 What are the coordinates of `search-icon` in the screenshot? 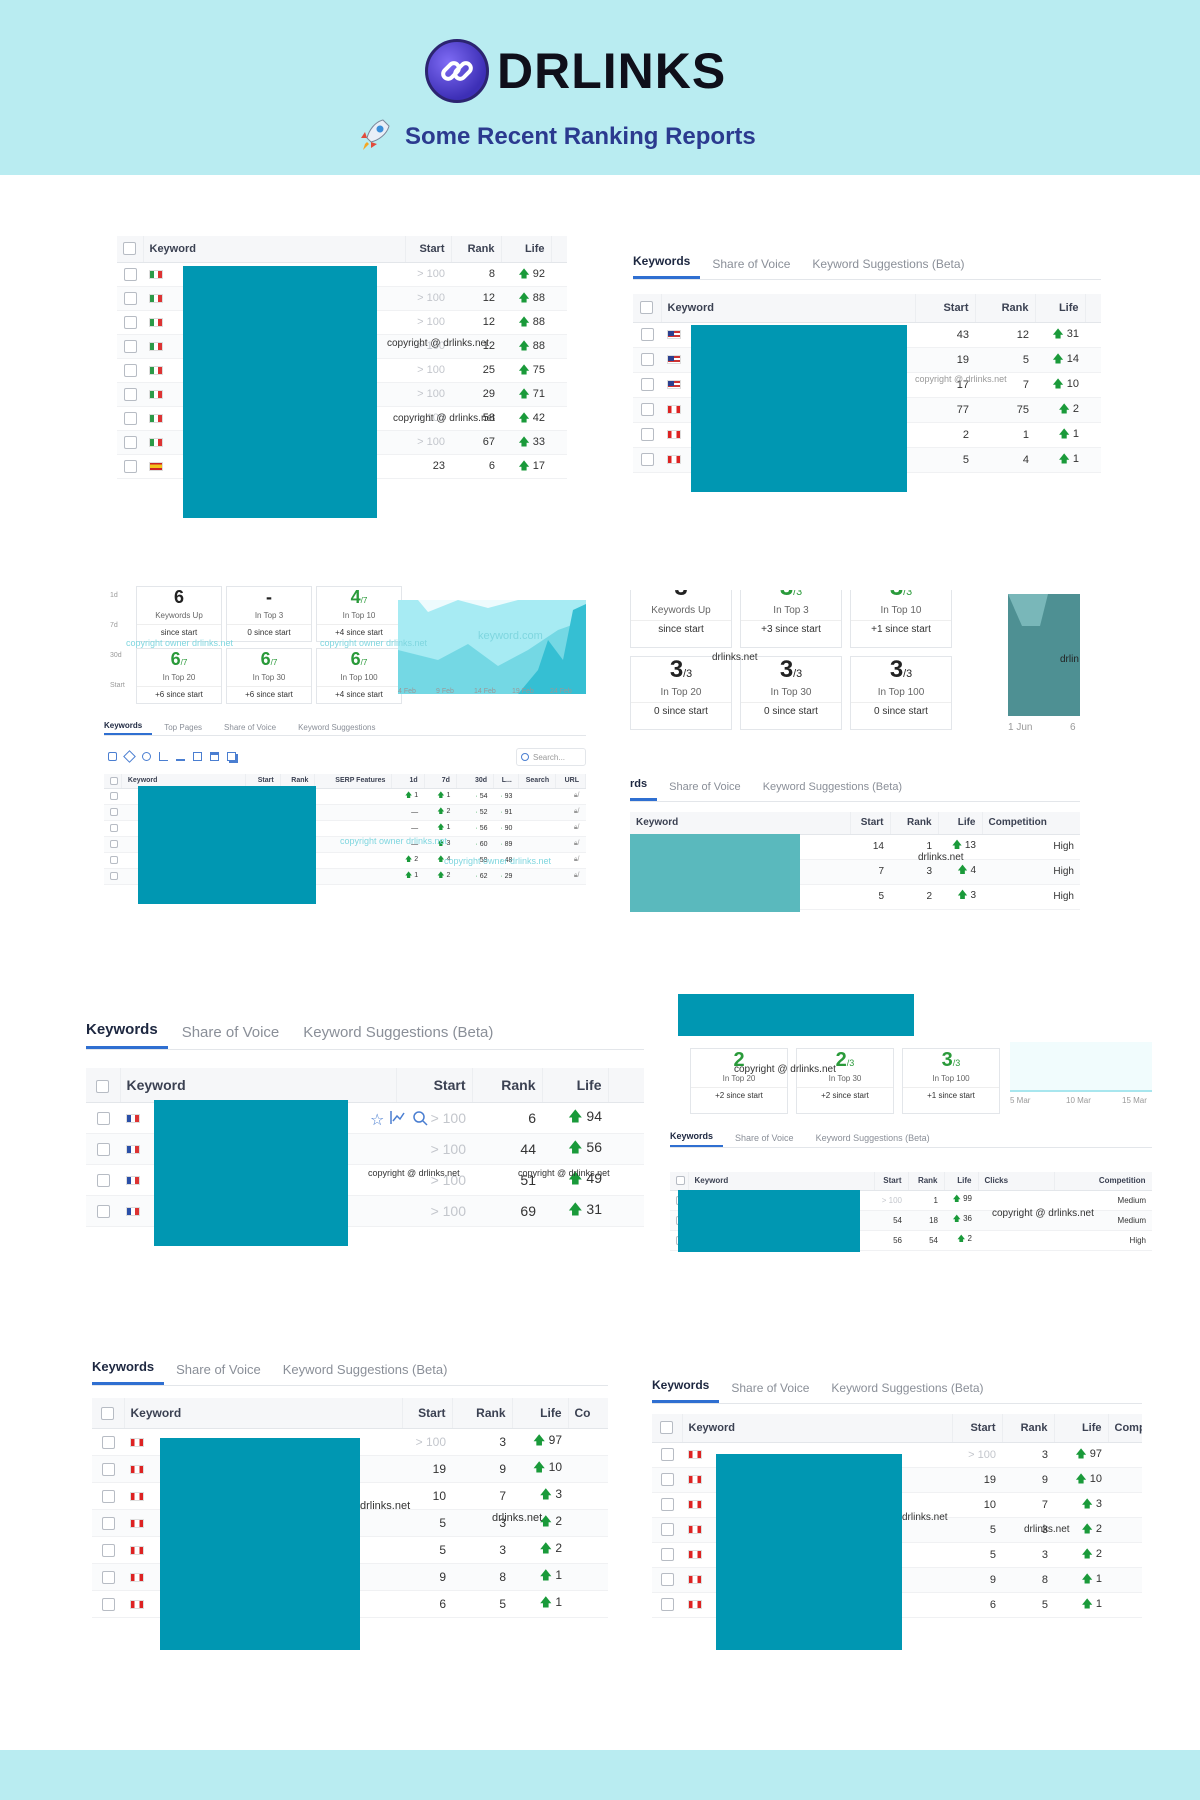 It's located at (420, 1120).